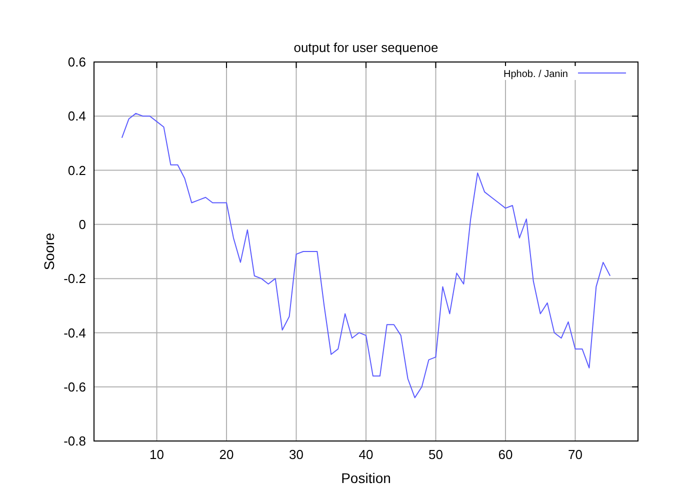 Image resolution: width=683 pixels, height=497 pixels. Describe the element at coordinates (366, 454) in the screenshot. I see `x-tick-label: 40` at that location.